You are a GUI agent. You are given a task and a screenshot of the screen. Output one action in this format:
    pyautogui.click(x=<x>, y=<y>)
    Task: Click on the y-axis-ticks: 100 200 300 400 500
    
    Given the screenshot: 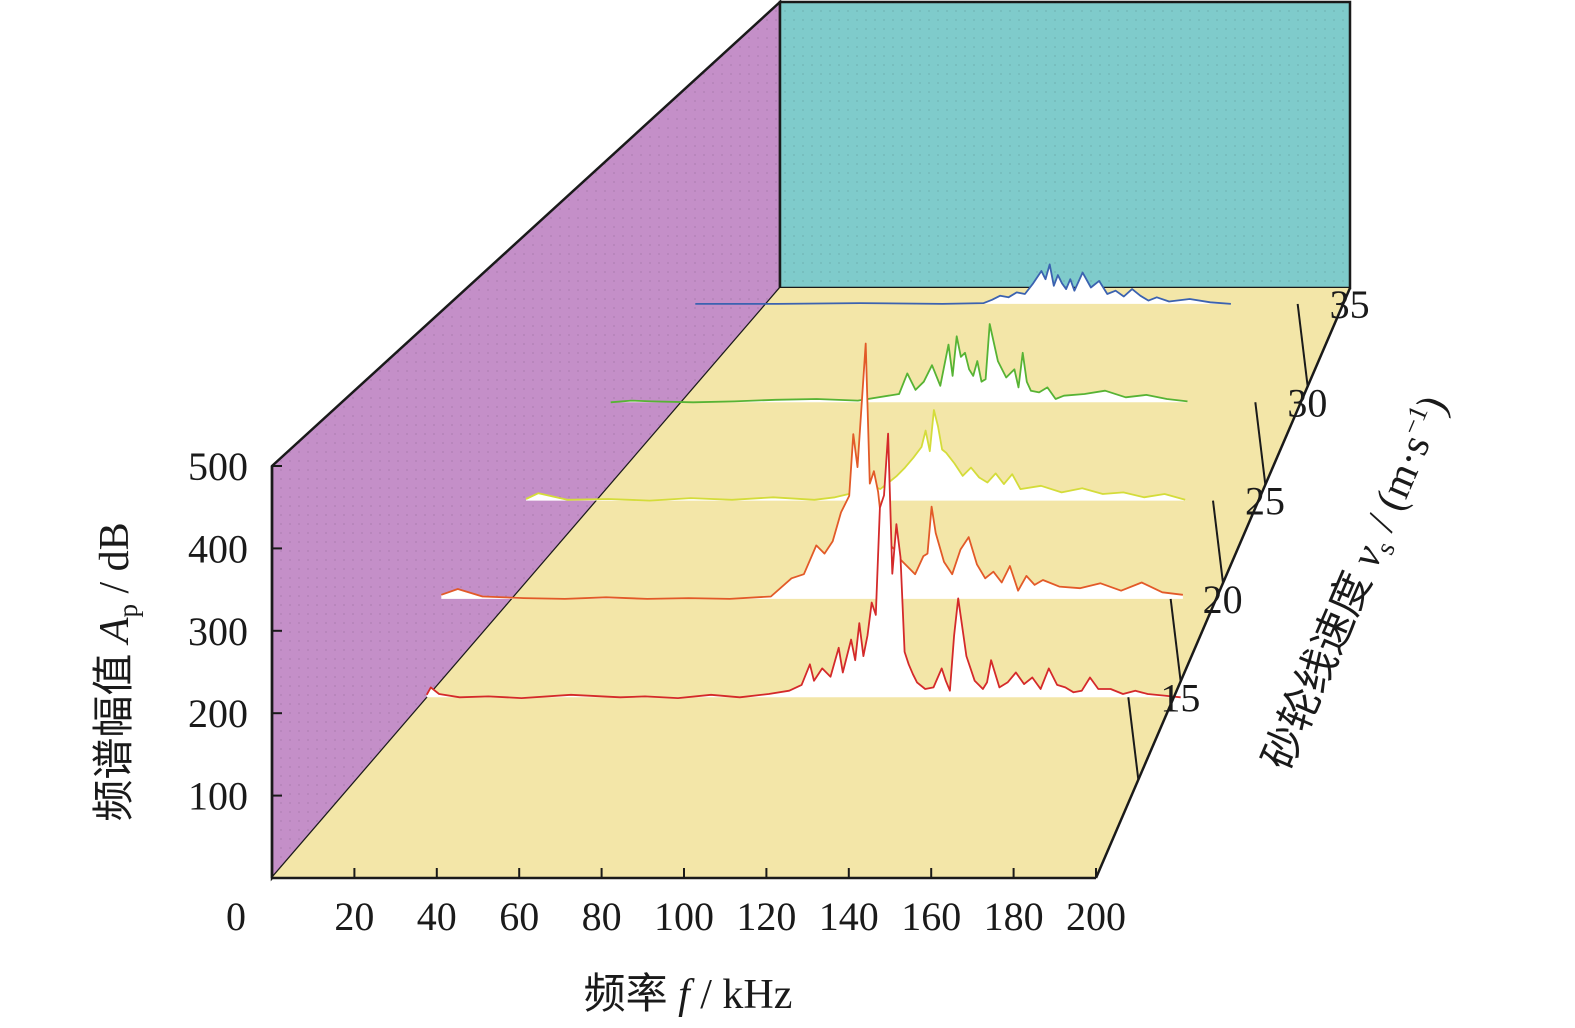 What is the action you would take?
    pyautogui.click(x=235, y=631)
    